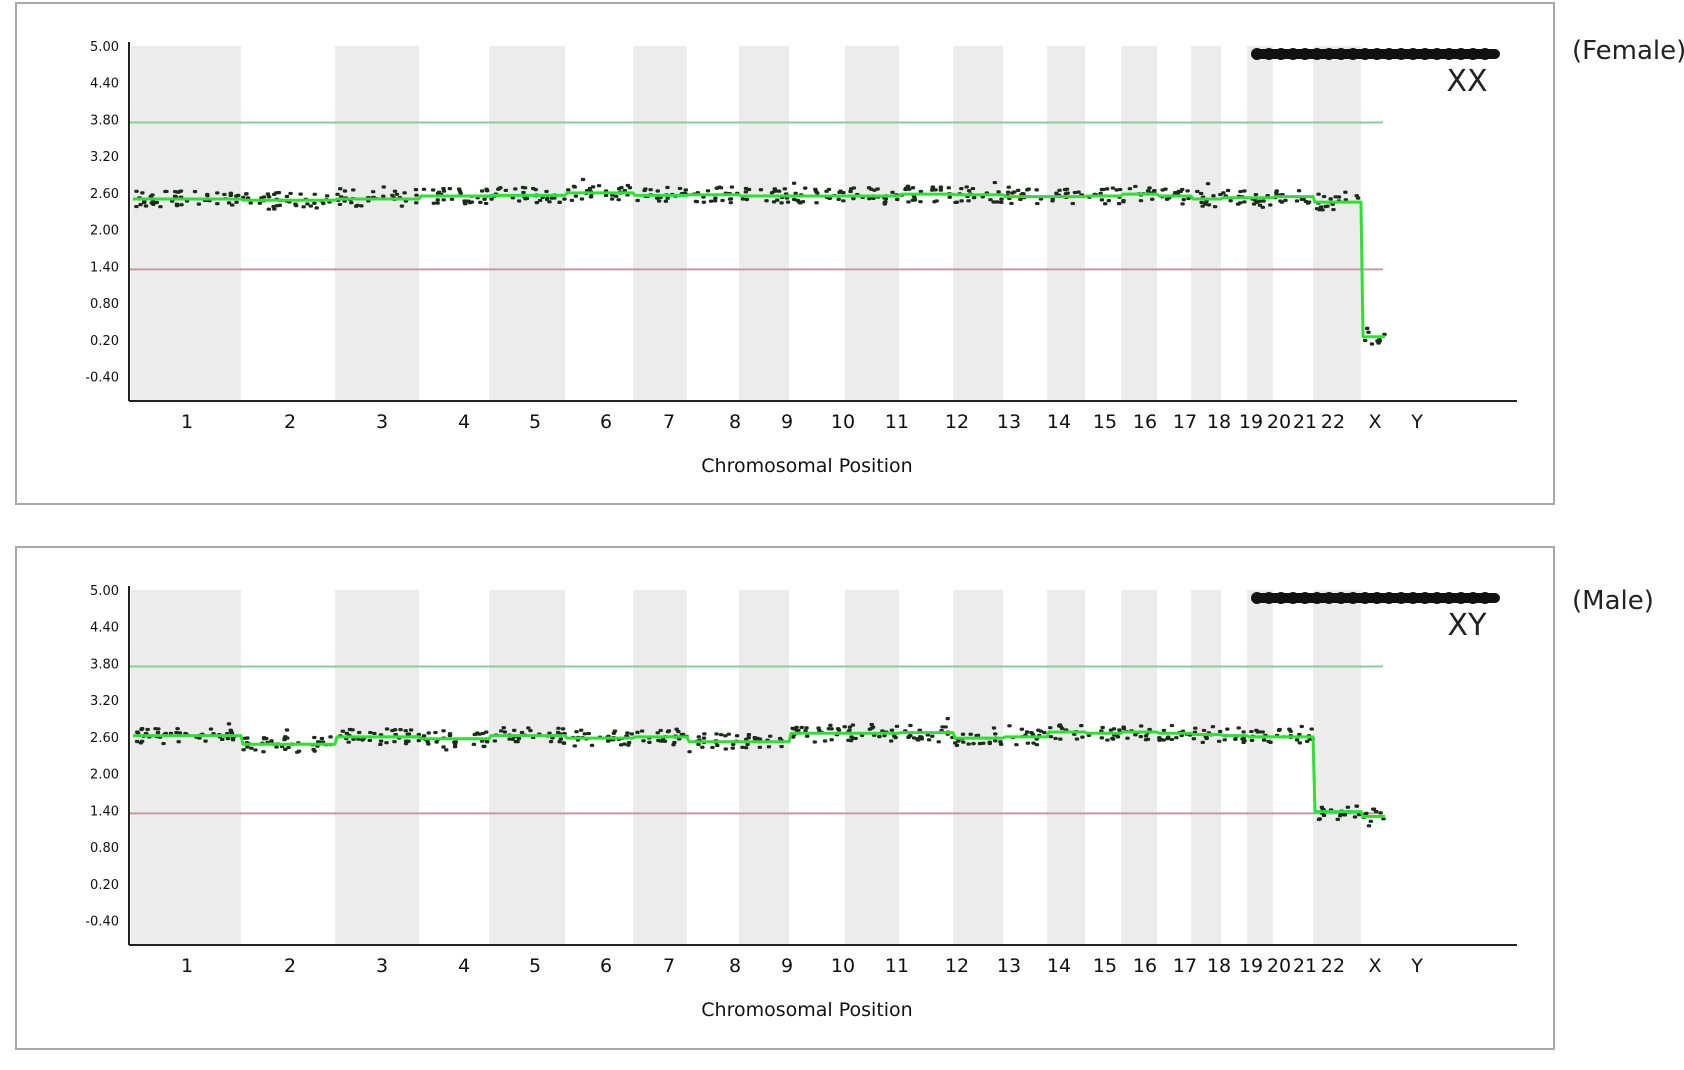  What do you see at coordinates (187, 422) in the screenshot?
I see `x-tick-label: 1` at bounding box center [187, 422].